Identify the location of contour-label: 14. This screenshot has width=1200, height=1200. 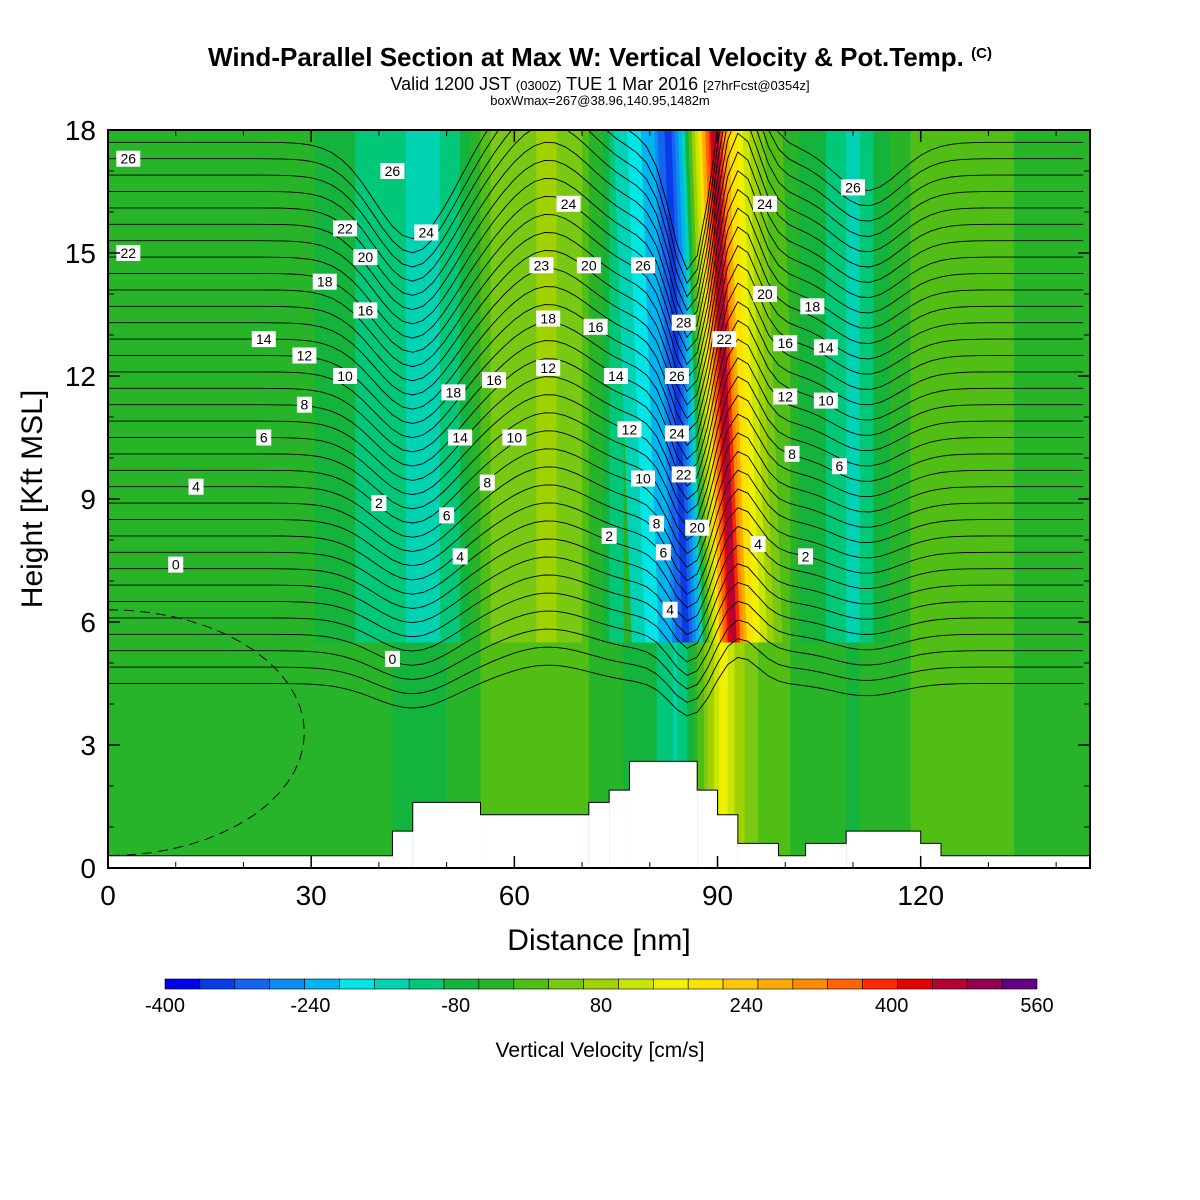
(263, 339).